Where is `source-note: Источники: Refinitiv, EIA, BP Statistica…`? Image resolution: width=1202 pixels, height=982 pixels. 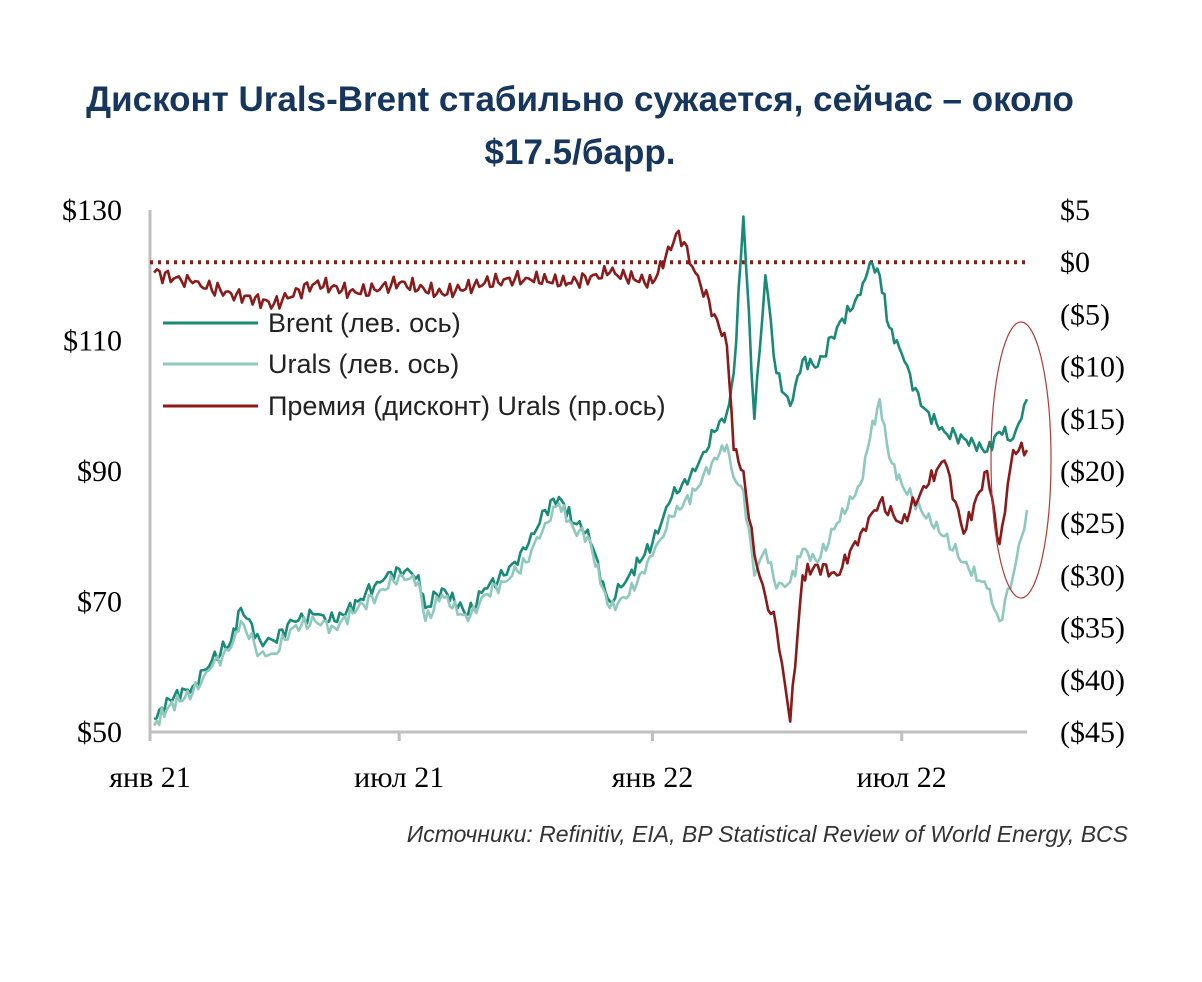 source-note: Источники: Refinitiv, EIA, BP Statistica… is located at coordinates (767, 834).